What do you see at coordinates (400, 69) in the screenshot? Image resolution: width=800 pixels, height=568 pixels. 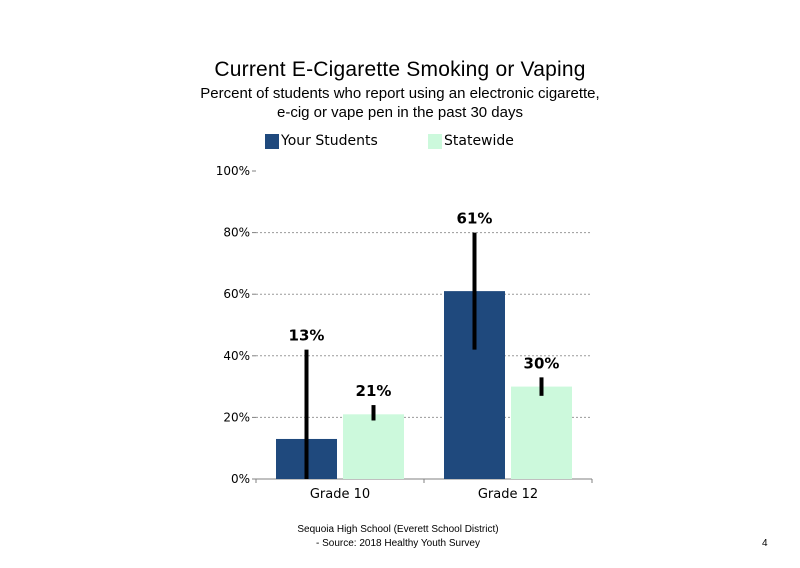 I see `chart-title: Current E-Cigarette Smoking or Vaping` at bounding box center [400, 69].